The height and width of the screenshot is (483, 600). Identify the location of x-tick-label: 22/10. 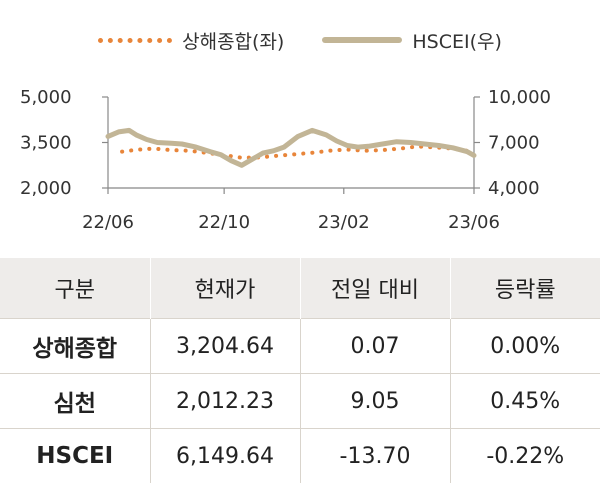
(224, 222).